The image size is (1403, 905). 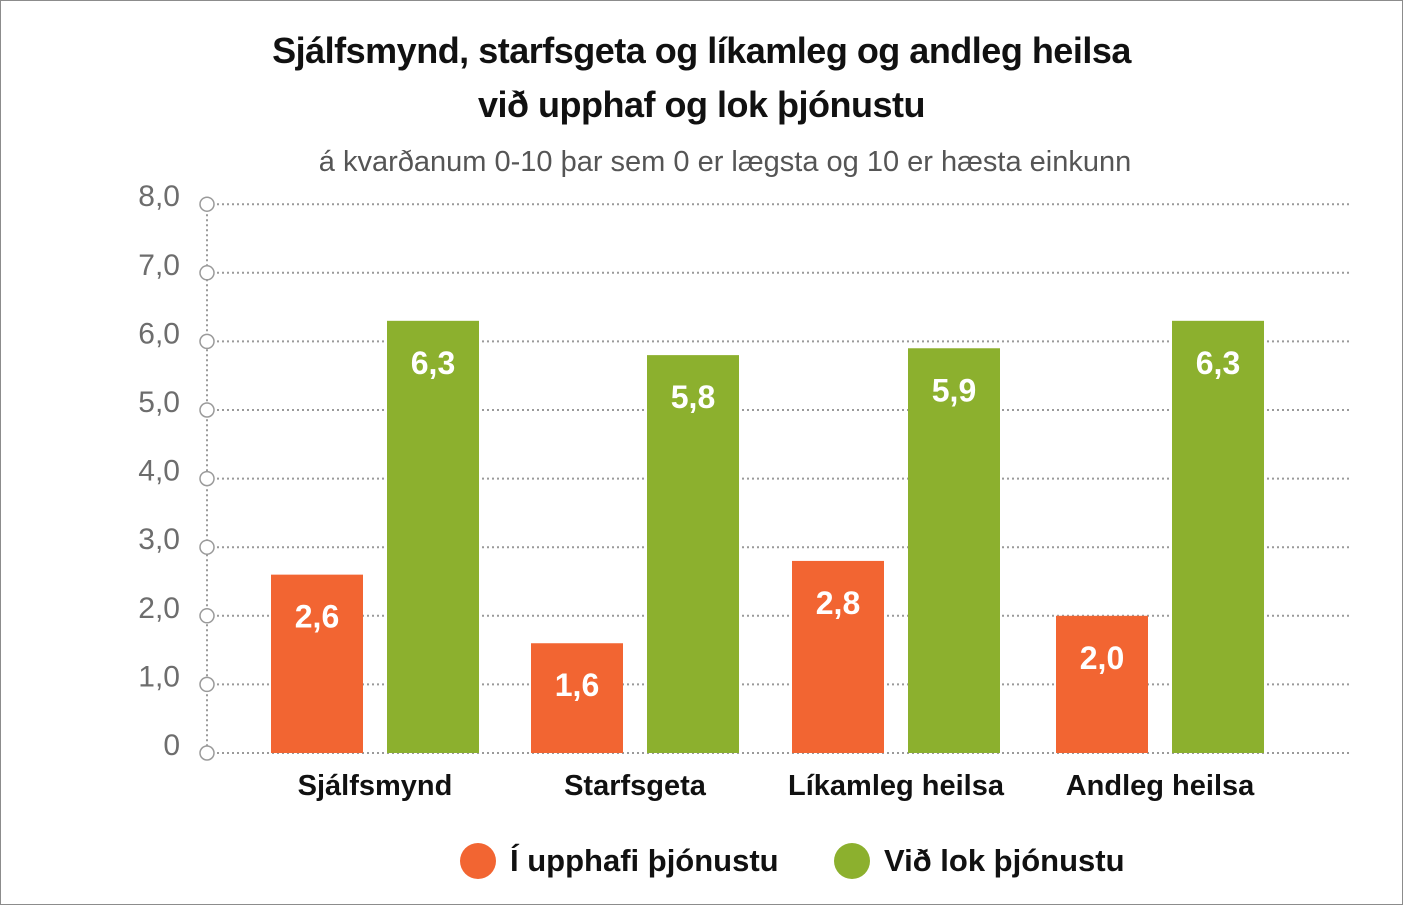 What do you see at coordinates (317, 617) in the screenshot?
I see `data-label-start: 2,6` at bounding box center [317, 617].